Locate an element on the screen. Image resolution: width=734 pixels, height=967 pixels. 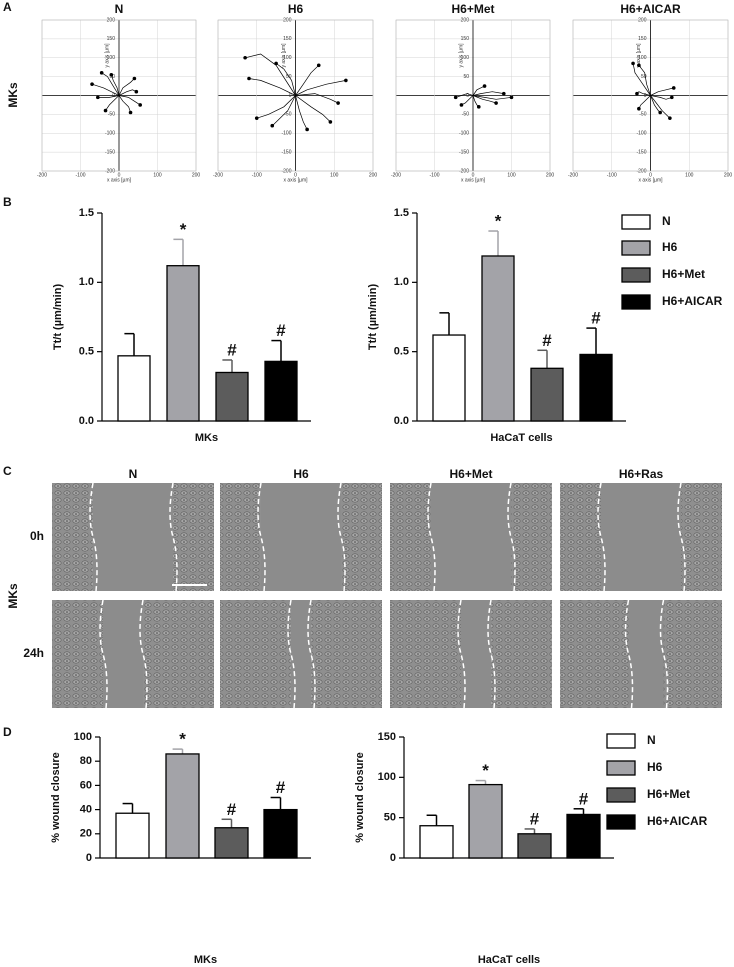
legend-label: H6+Met is located at coordinates (683, 274).